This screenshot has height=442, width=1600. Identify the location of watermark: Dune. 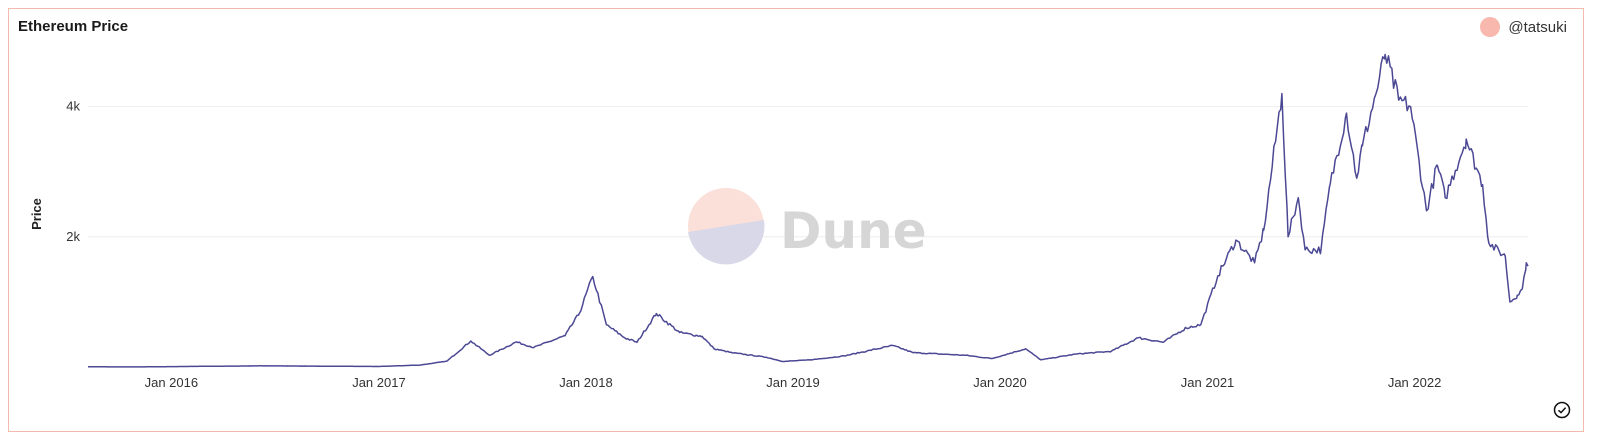
(807, 226).